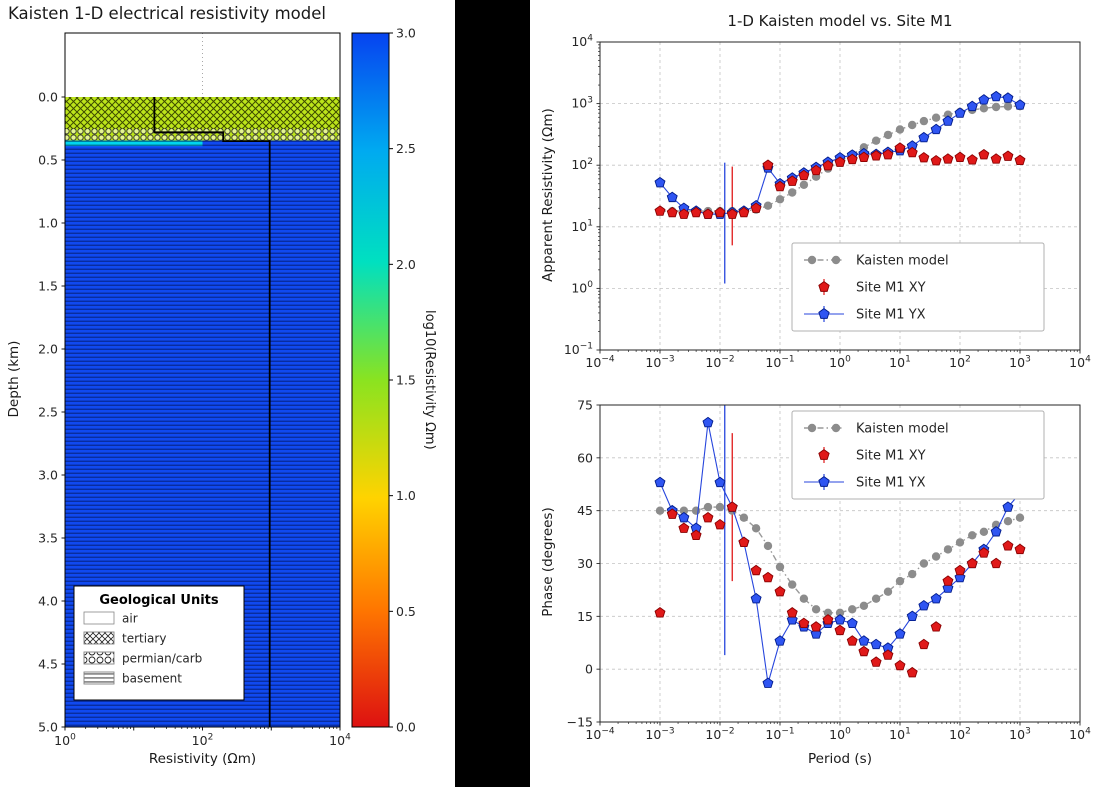 The height and width of the screenshot is (787, 1109). I want to click on left-figure-title: Kaisten 1-D electrical resistivity model, so click(167, 13).